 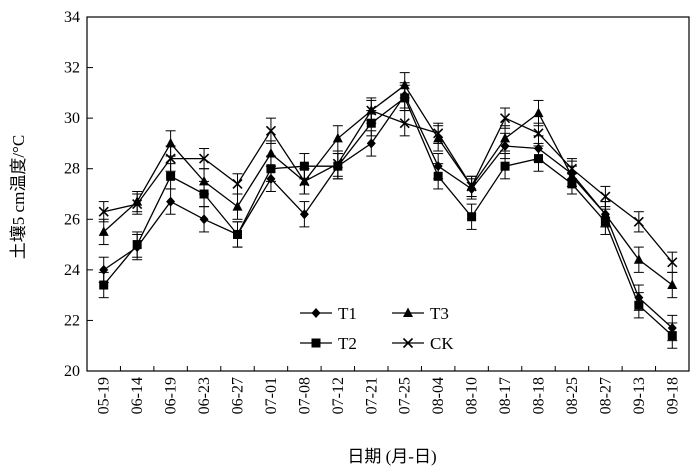 What do you see at coordinates (347, 313) in the screenshot?
I see `legend-label: T1` at bounding box center [347, 313].